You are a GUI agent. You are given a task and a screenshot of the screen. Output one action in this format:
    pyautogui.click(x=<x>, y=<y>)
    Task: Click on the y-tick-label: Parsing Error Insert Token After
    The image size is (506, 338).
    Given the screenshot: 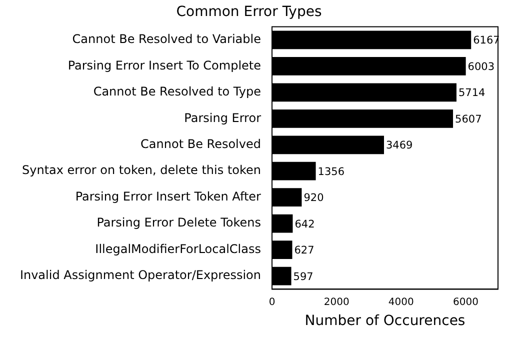 What is the action you would take?
    pyautogui.click(x=168, y=196)
    